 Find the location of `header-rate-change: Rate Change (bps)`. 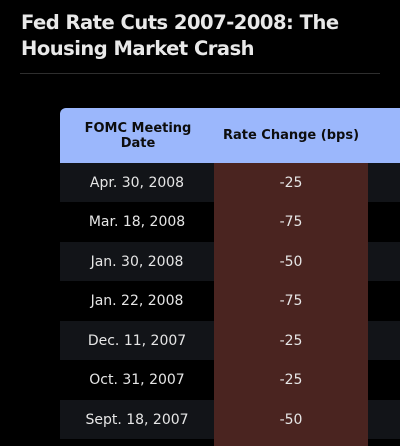

header-rate-change: Rate Change (bps) is located at coordinates (291, 135).